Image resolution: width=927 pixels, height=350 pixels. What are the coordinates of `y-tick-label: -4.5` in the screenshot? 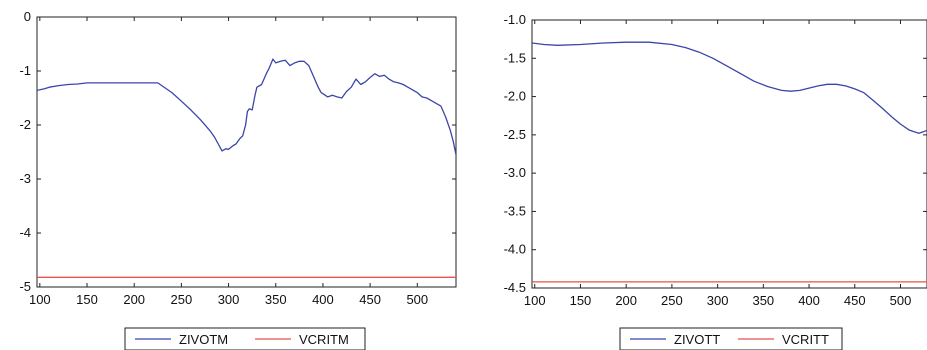 It's located at (515, 287).